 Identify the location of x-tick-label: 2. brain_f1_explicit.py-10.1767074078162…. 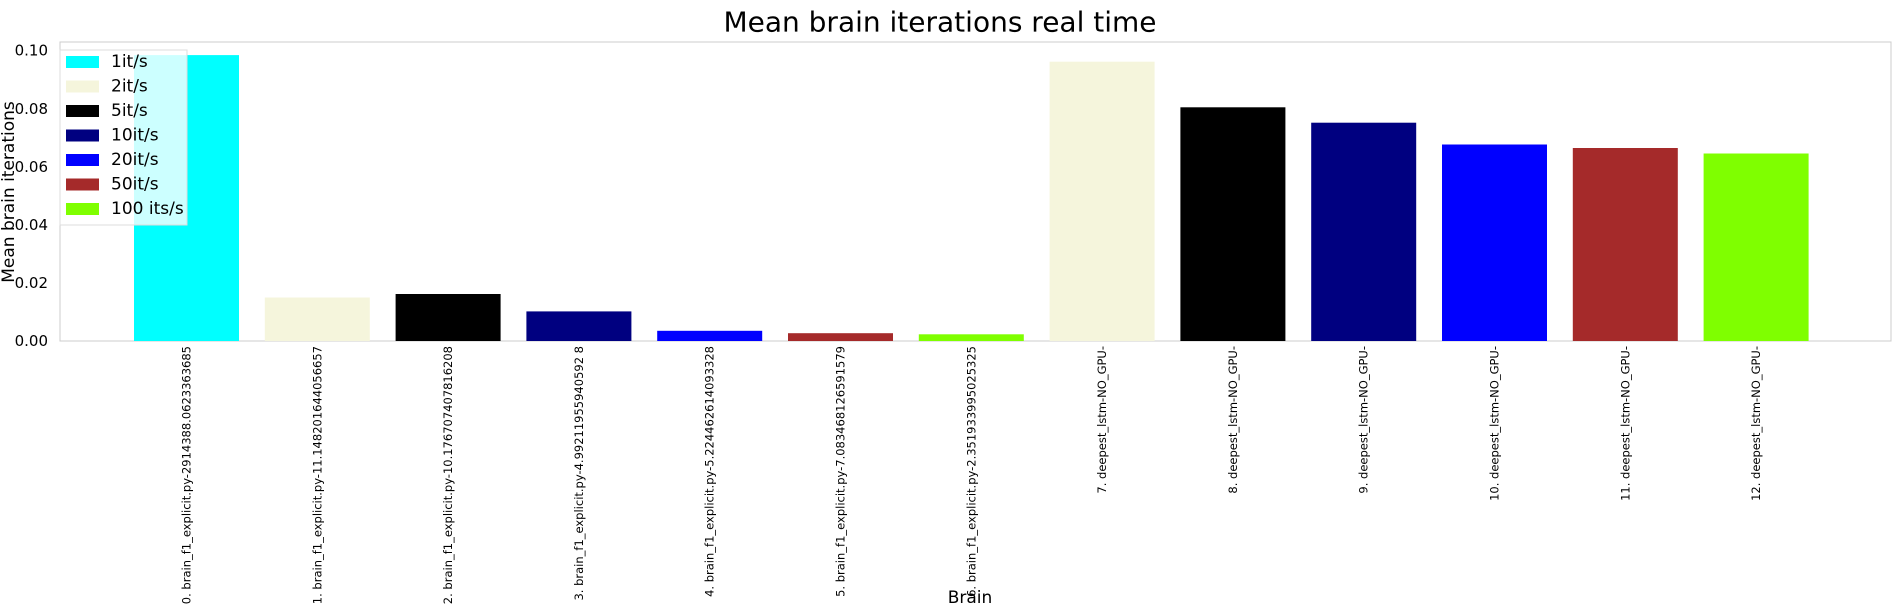
(448, 475).